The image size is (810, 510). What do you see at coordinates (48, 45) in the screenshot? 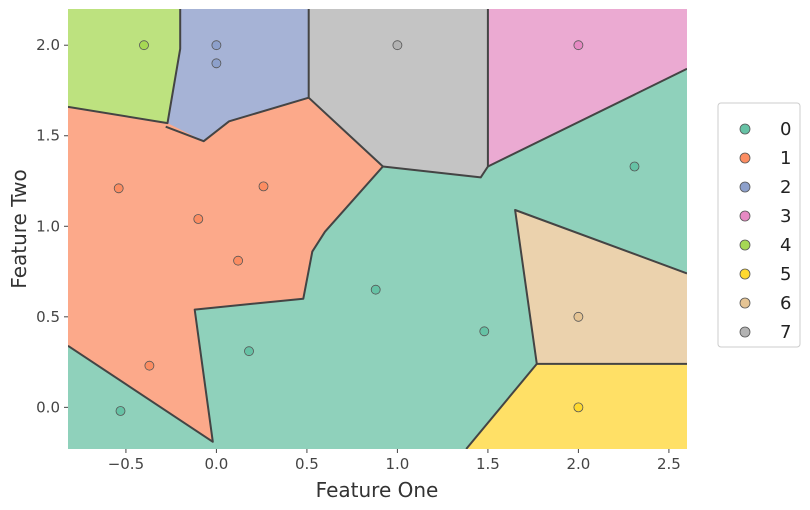
I see `y-tick-label: 2.0` at bounding box center [48, 45].